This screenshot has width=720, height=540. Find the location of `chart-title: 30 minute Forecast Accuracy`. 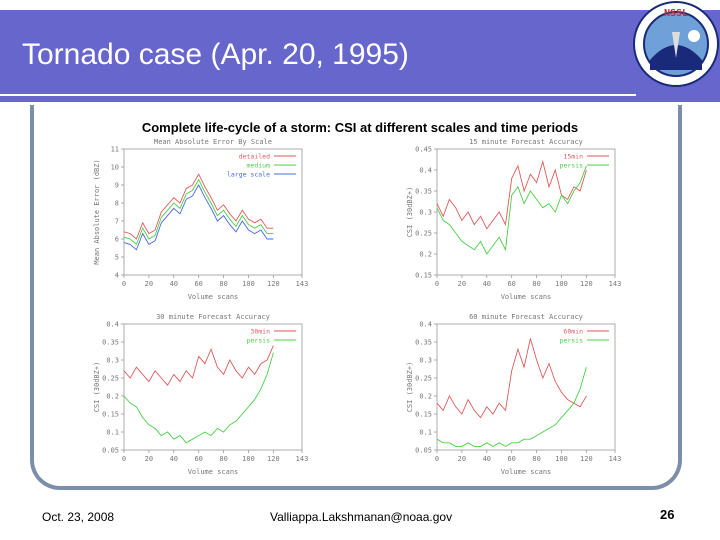

chart-title: 30 minute Forecast Accuracy is located at coordinates (213, 317).